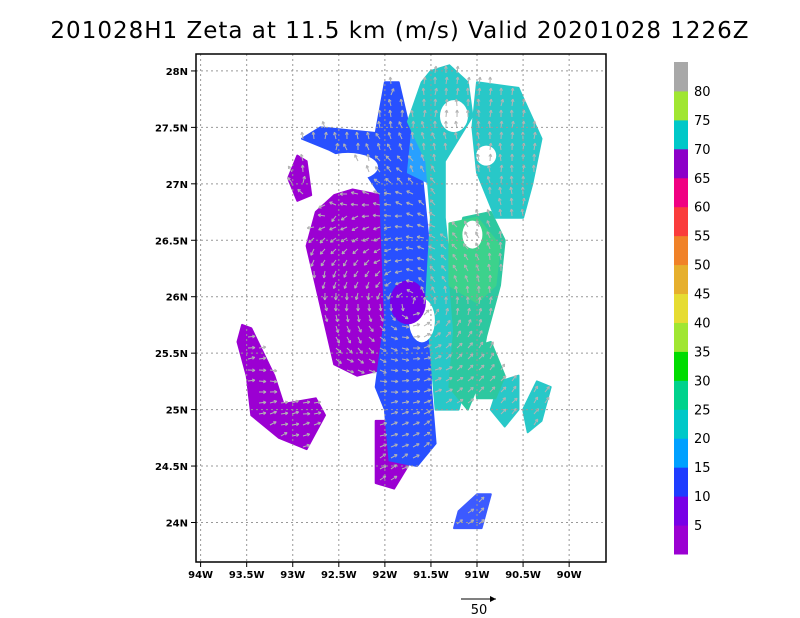  I want to click on y-tick-label: 27N, so click(177, 185).